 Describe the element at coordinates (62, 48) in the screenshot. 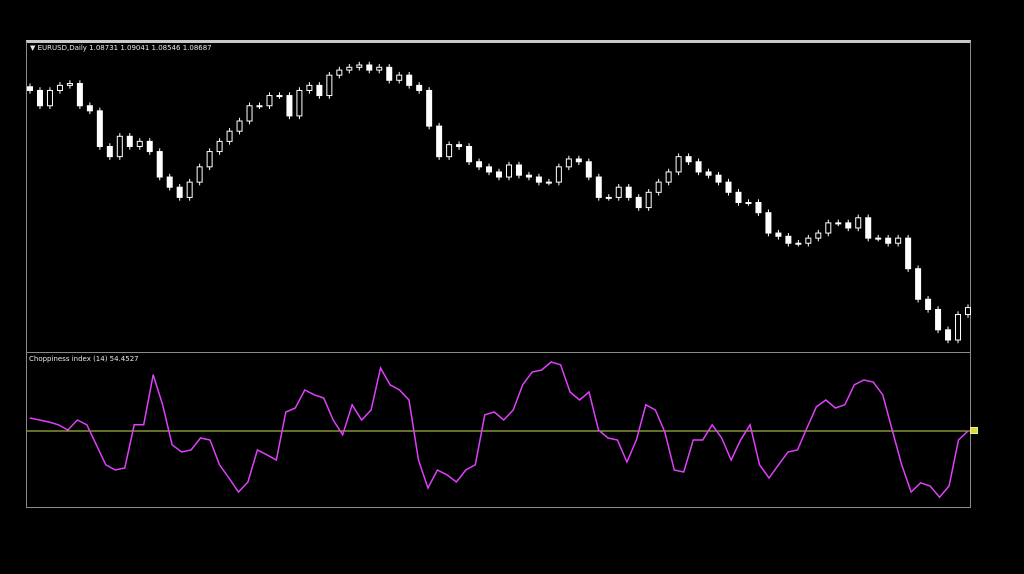

I see `symbol-label: EURUSD,Daily` at that location.